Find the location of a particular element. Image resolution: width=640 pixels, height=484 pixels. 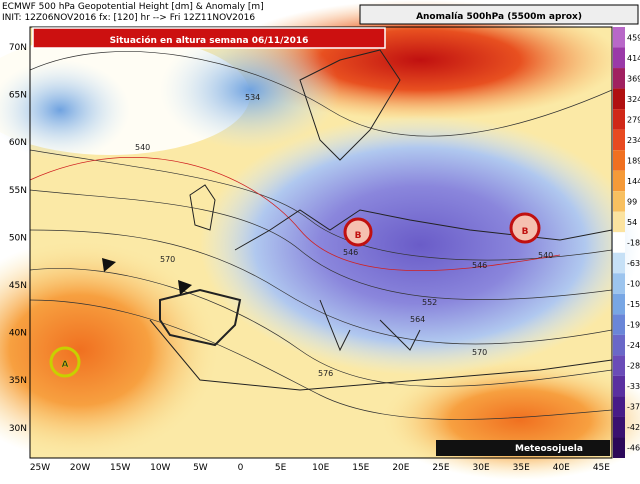

lon-label: 15E is located at coordinates (360, 468).